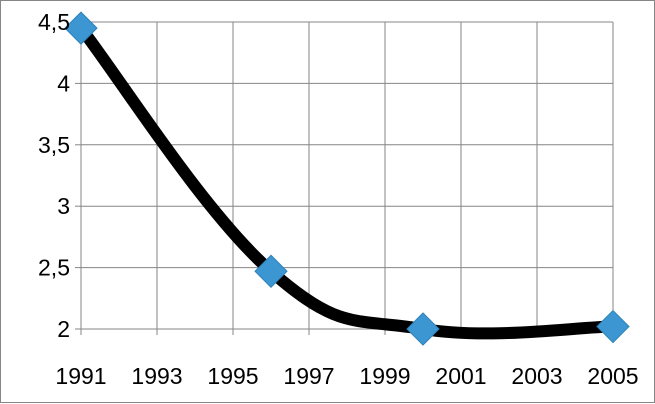 Image resolution: width=655 pixels, height=404 pixels. What do you see at coordinates (54, 145) in the screenshot?
I see `y-tick-label: 3,5` at bounding box center [54, 145].